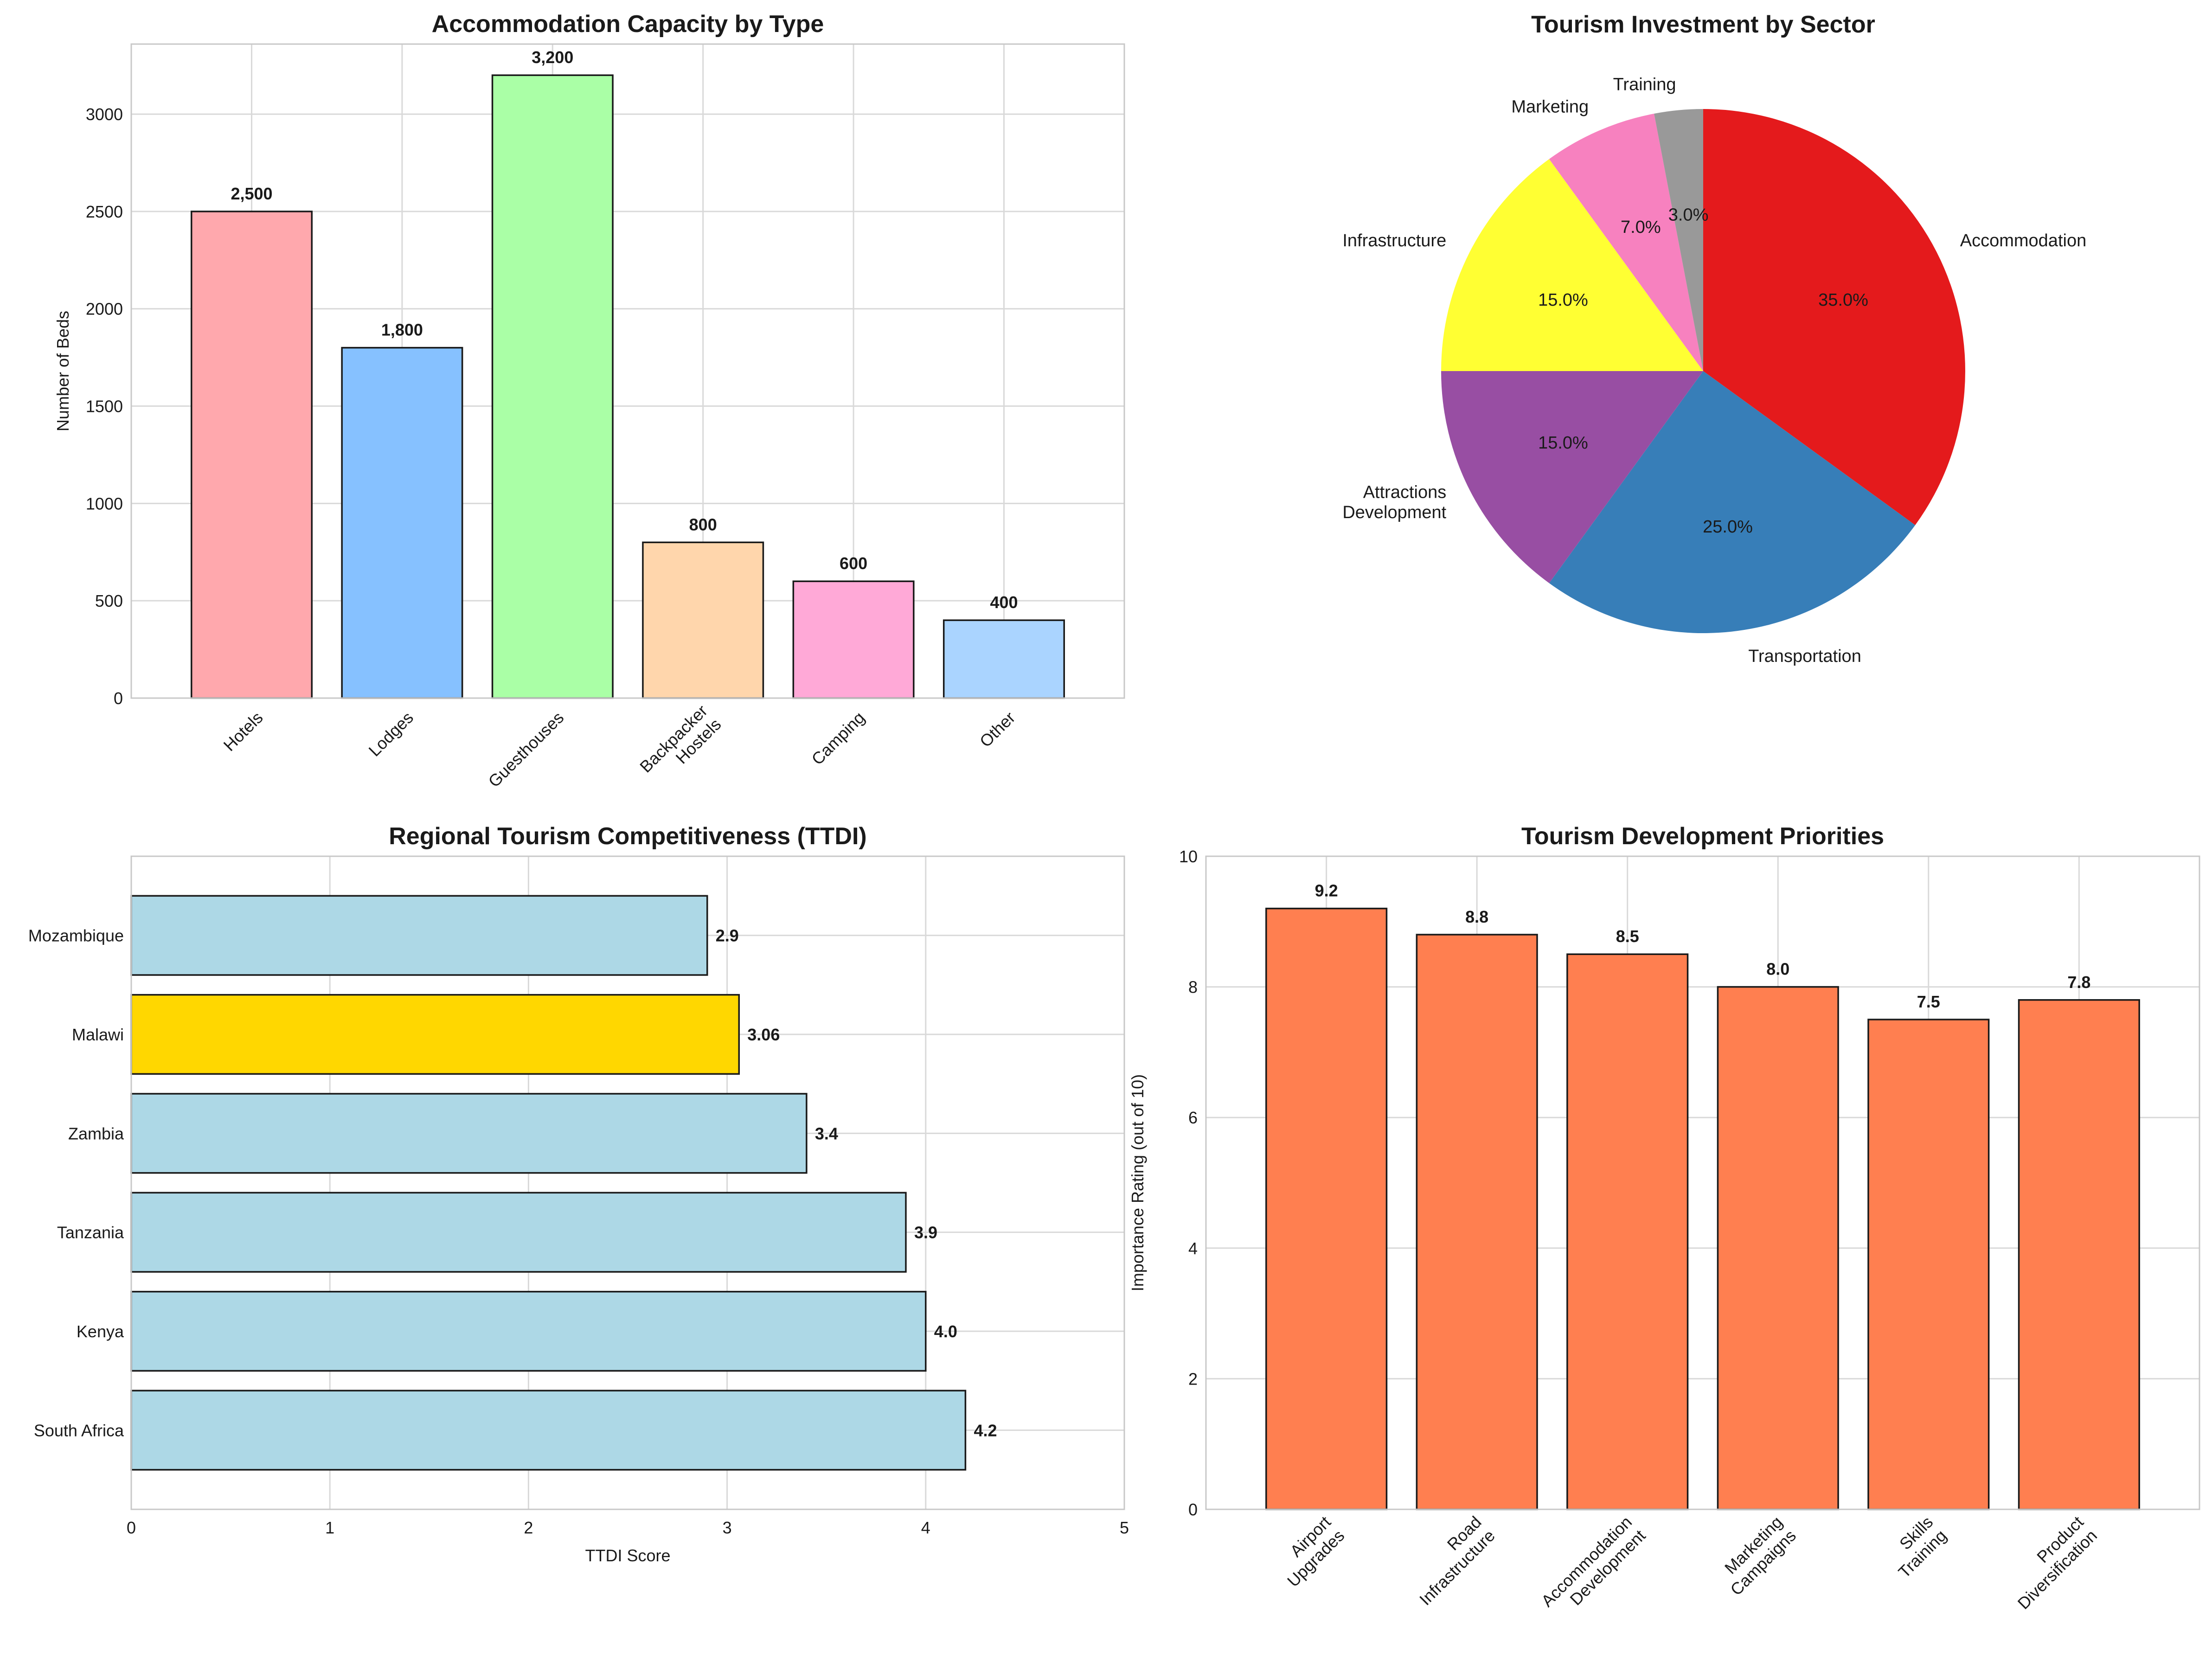 This screenshot has width=2212, height=1655. I want to click on bar-zambia, so click(469, 1133).